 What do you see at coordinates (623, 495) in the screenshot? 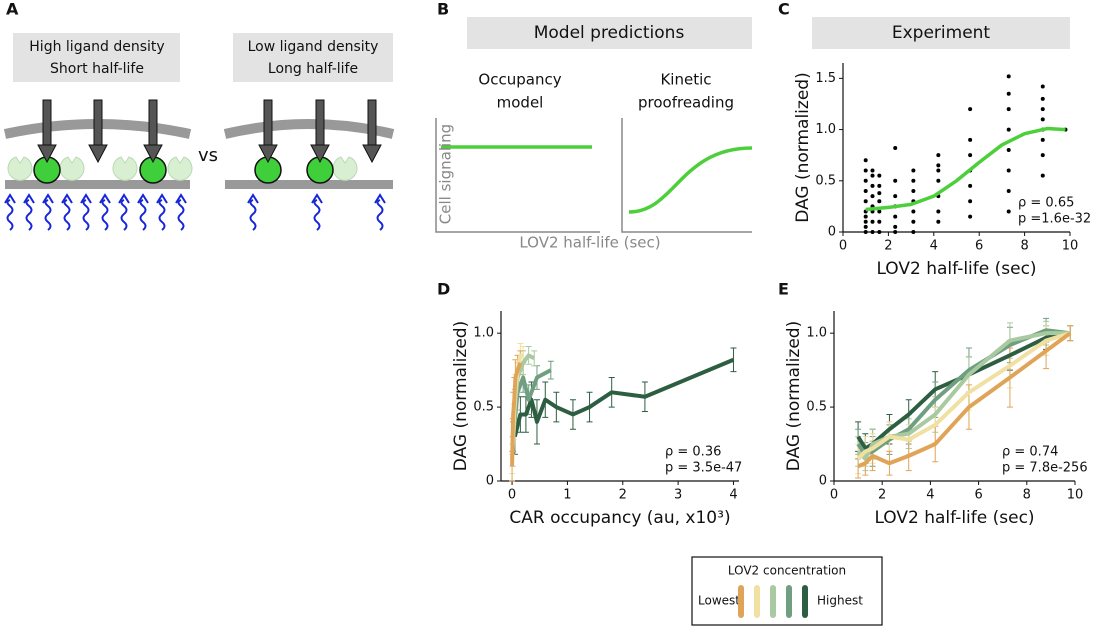
I see `x-tick-label: 2` at bounding box center [623, 495].